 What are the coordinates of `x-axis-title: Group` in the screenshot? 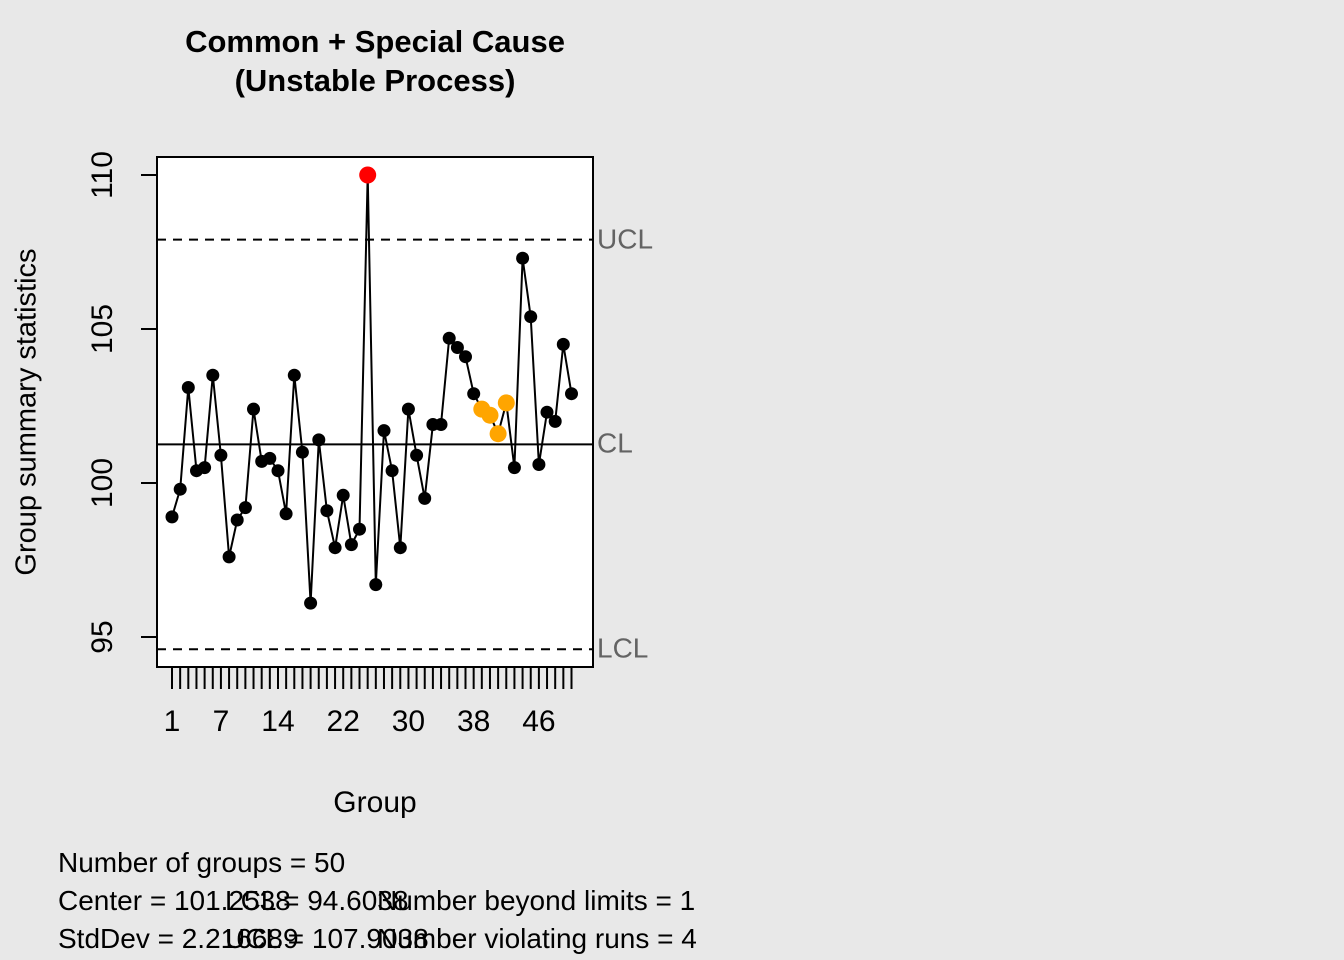 It's located at (375, 802).